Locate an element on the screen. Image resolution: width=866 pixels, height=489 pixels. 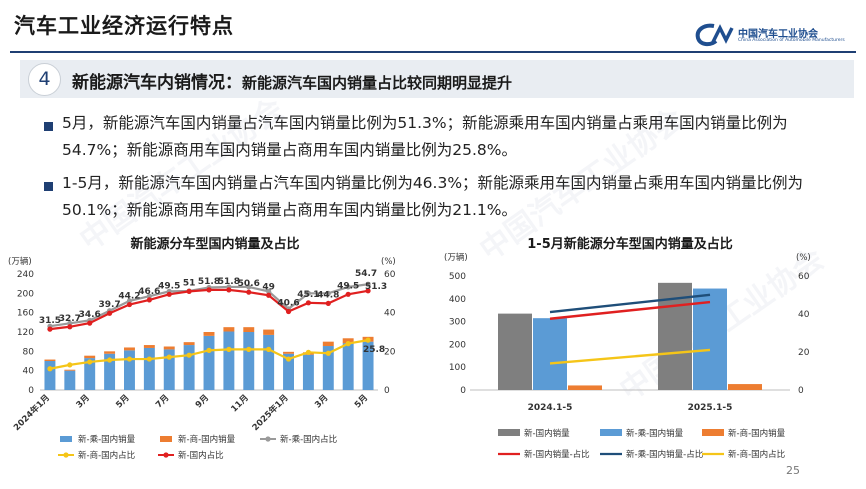
data-label: 44.2 is located at coordinates (129, 297).